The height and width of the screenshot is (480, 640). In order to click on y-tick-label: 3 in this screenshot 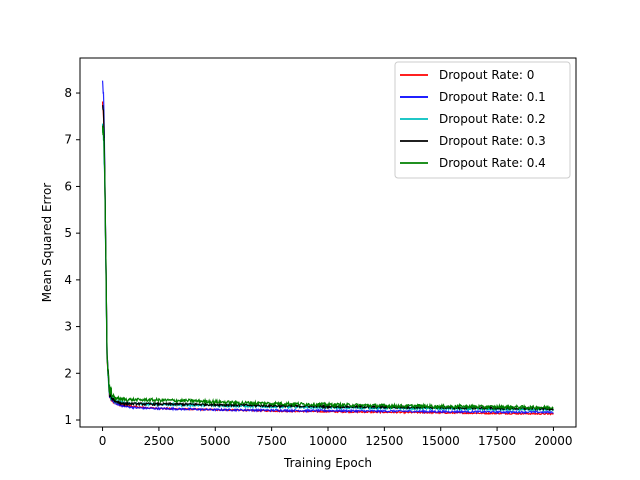, I will do `click(68, 327)`.